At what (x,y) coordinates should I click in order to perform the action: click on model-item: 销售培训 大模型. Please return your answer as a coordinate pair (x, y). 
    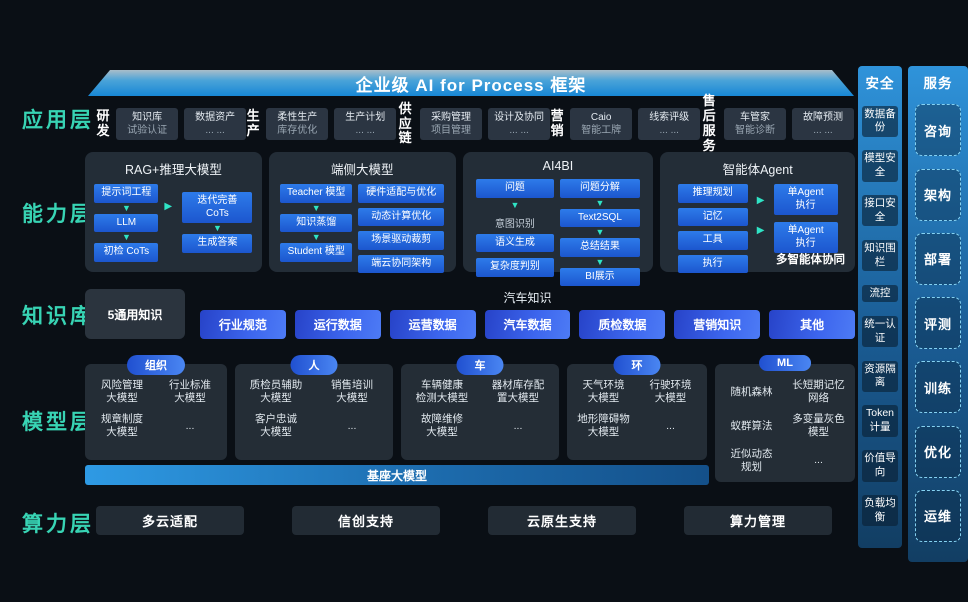
    Looking at the image, I should click on (352, 392).